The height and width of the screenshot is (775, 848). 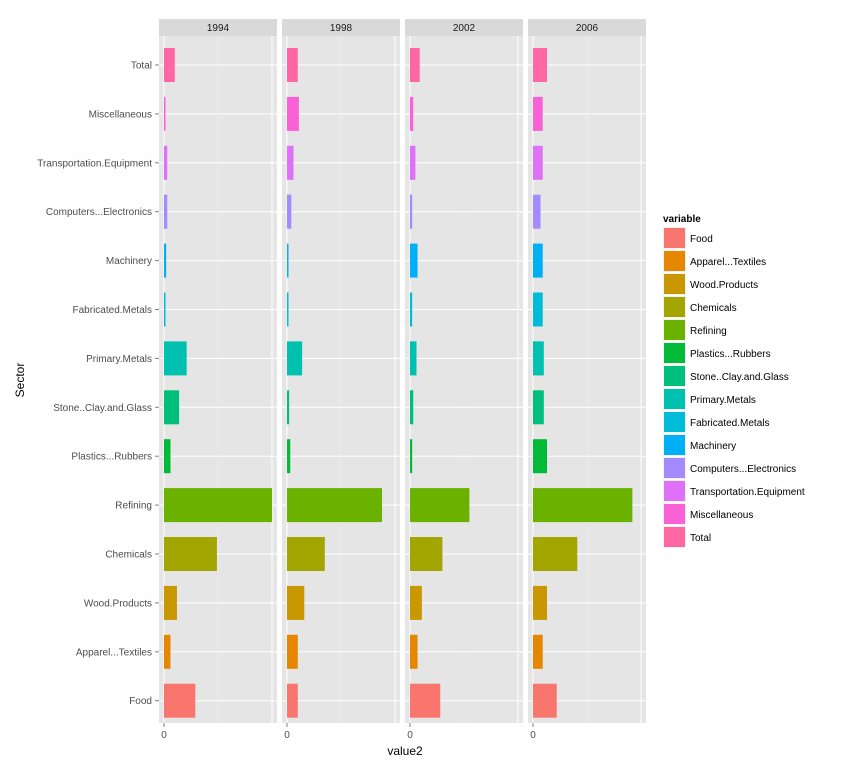 I want to click on bar-computers-electronics-2006, so click(x=537, y=211).